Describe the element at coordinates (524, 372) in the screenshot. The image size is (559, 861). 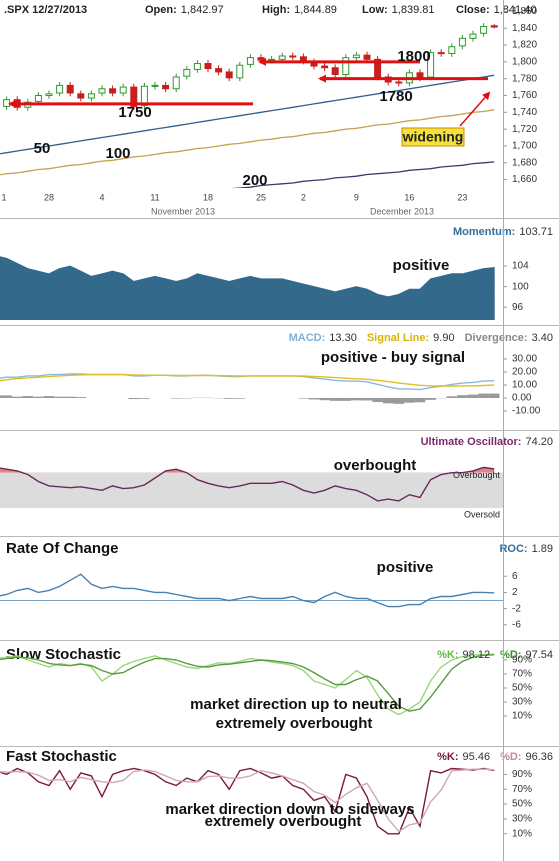
I see `y-tick-label: 20.00` at that location.